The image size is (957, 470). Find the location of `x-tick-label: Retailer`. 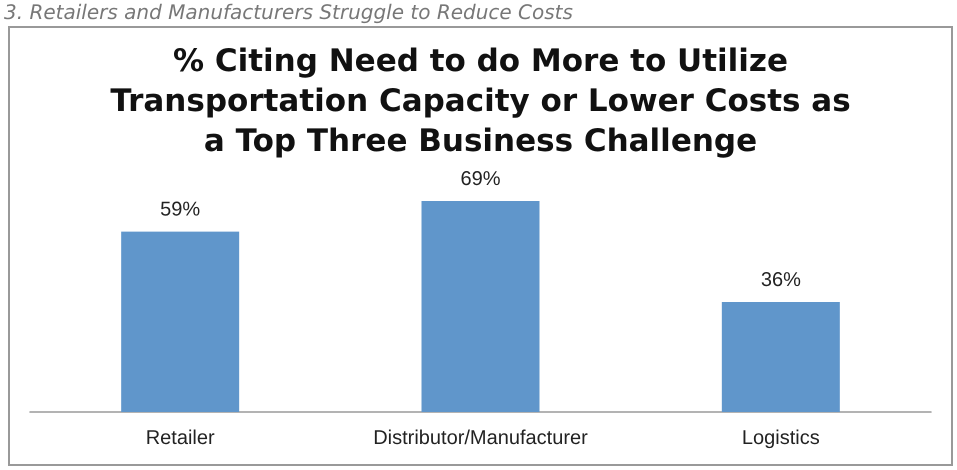

x-tick-label: Retailer is located at coordinates (180, 438).